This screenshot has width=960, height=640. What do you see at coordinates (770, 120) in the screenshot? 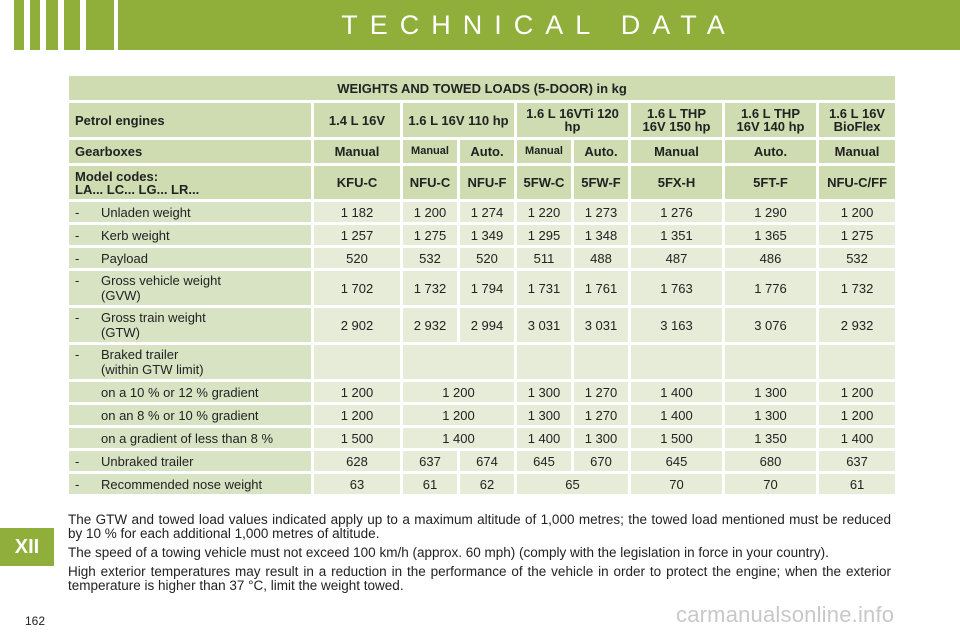
I see `engine-header: 1.6 L THP 16V 140 hp` at bounding box center [770, 120].